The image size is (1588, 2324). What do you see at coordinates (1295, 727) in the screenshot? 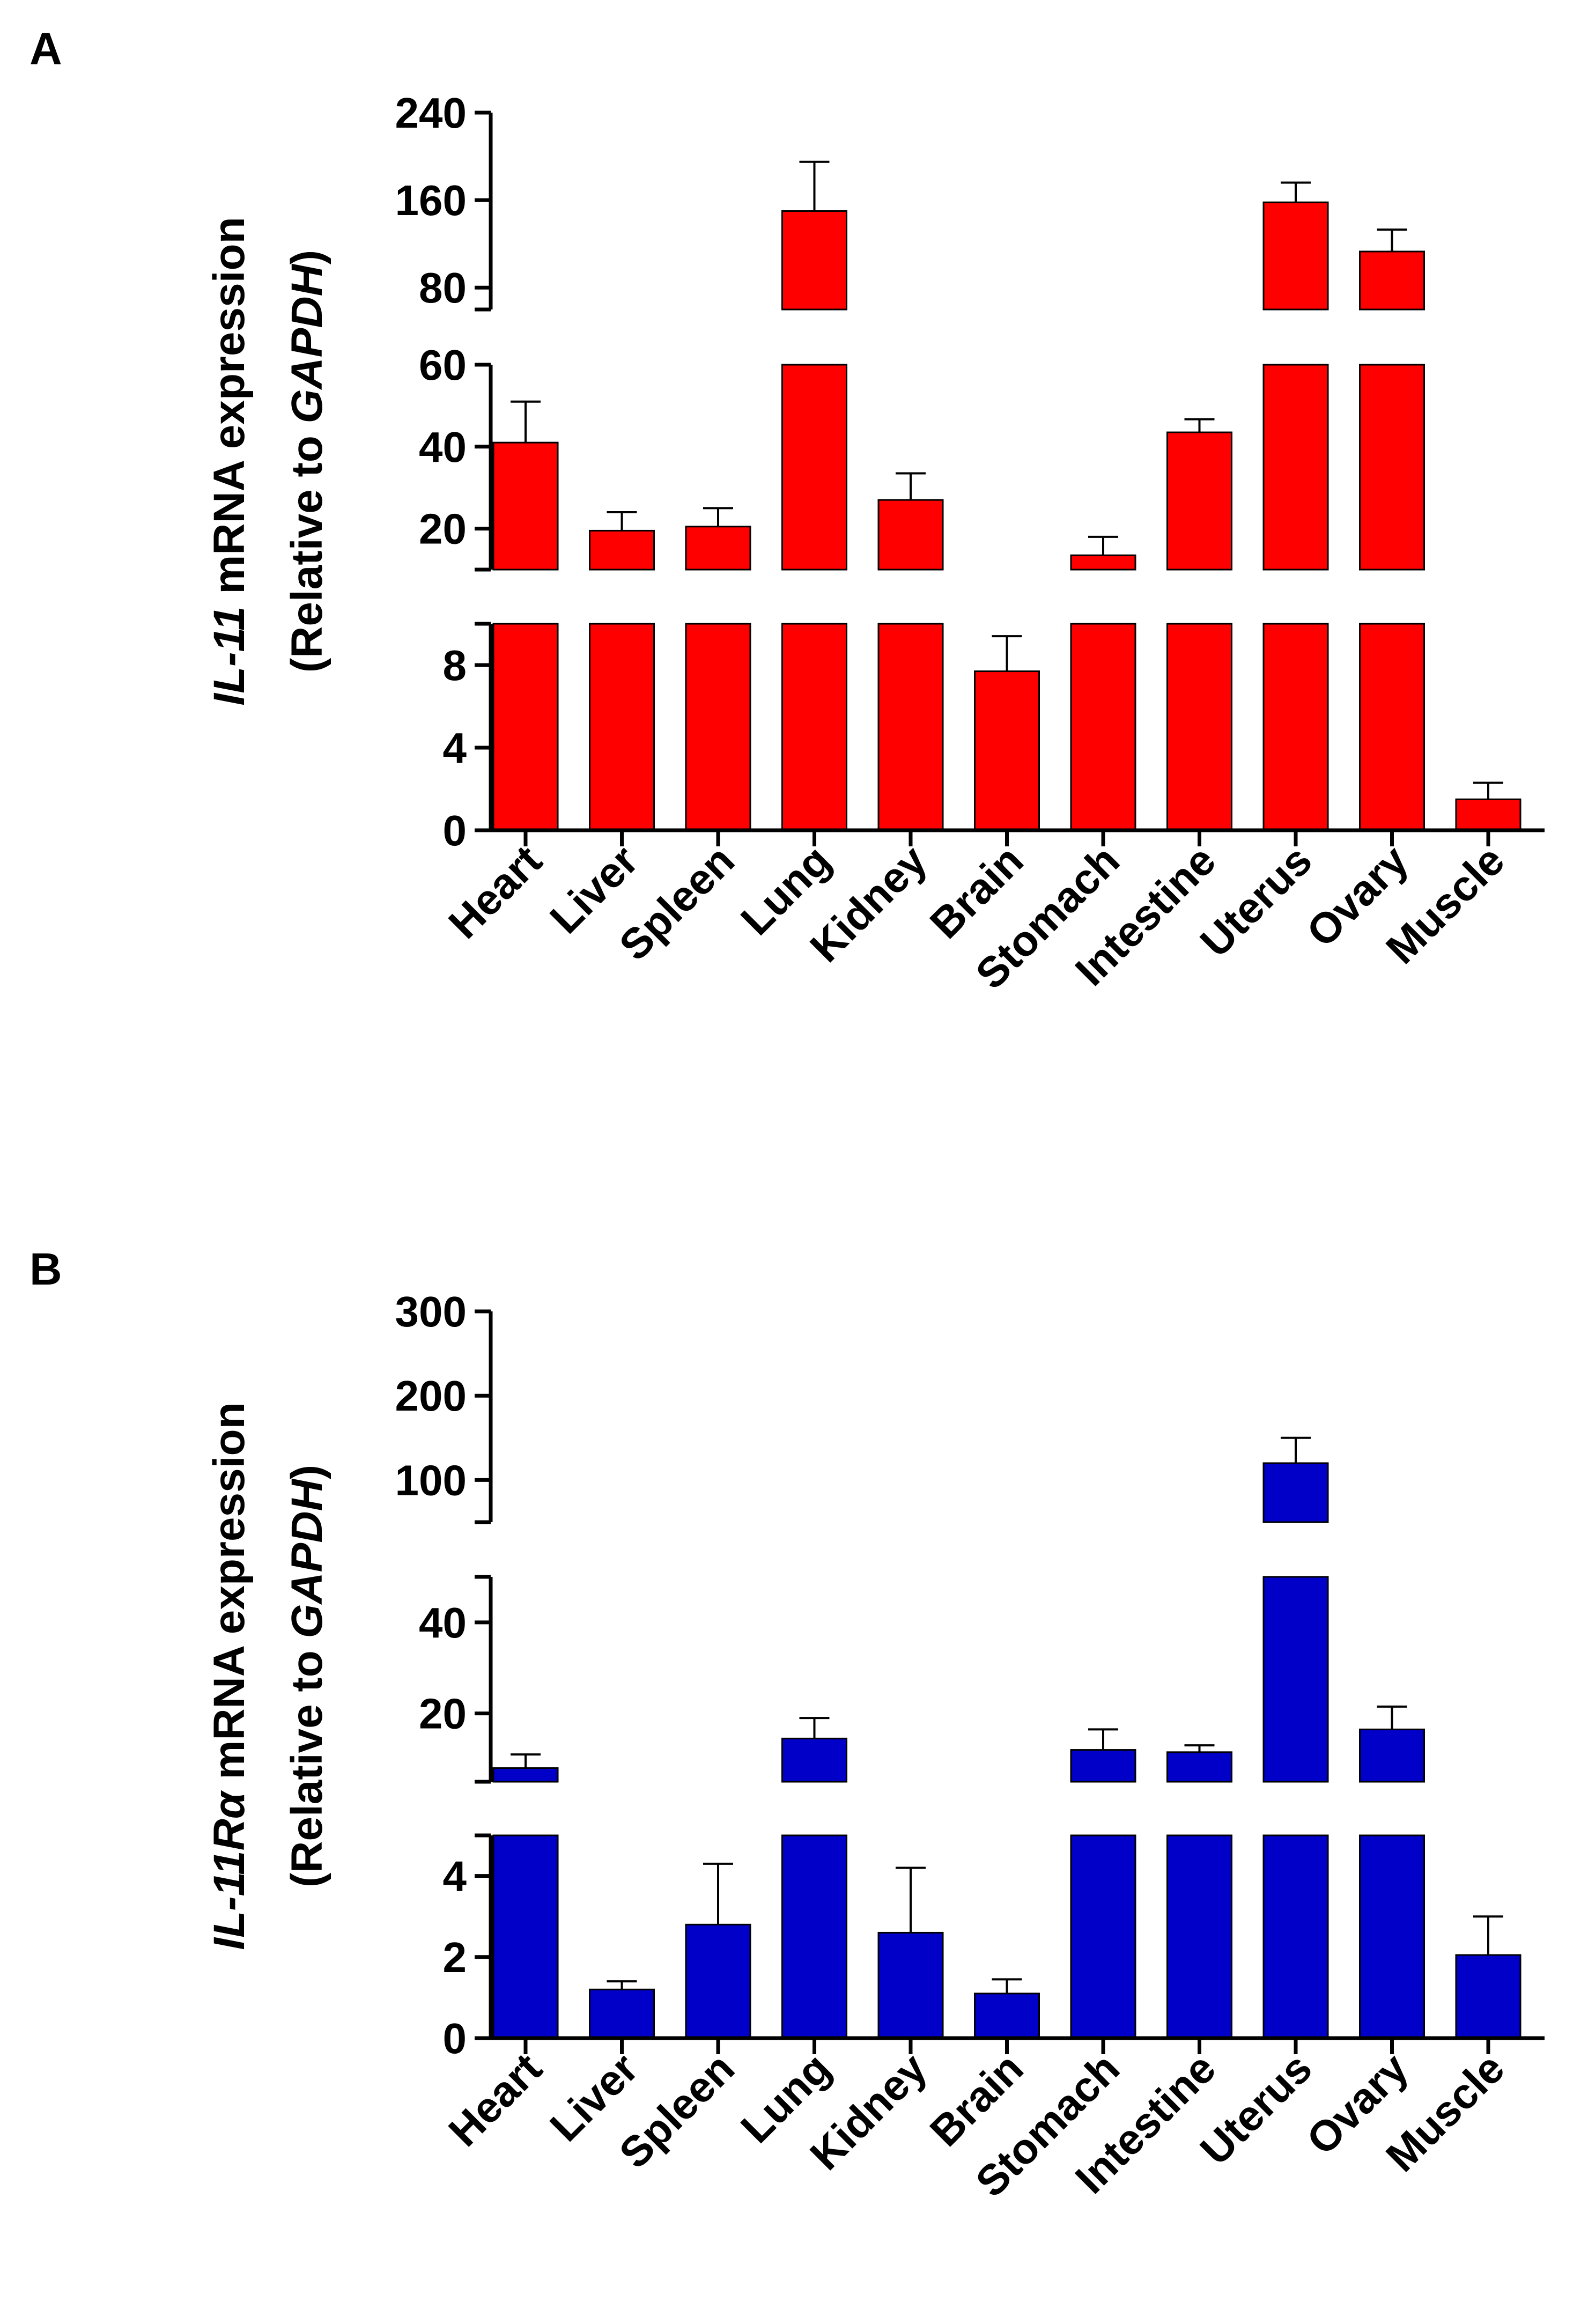
I see `bar-a-uterus` at bounding box center [1295, 727].